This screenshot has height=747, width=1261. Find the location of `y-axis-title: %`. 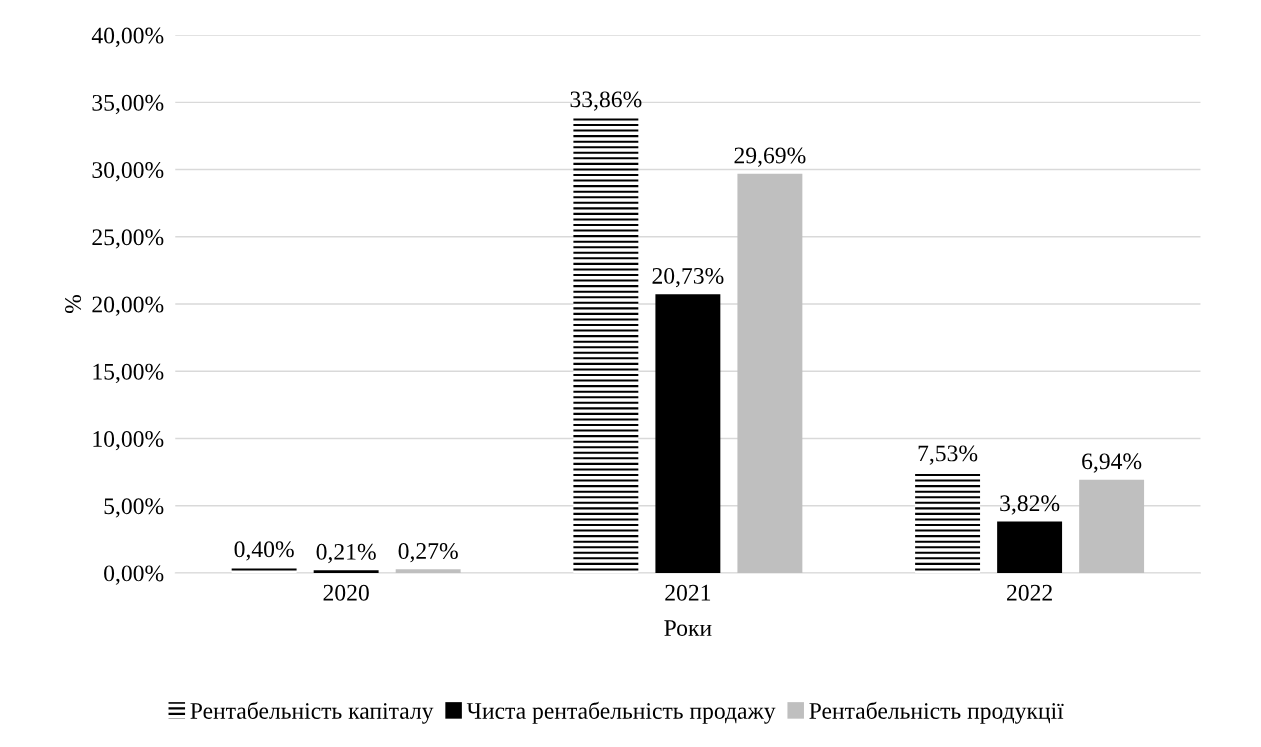

y-axis-title: % is located at coordinates (73, 304).